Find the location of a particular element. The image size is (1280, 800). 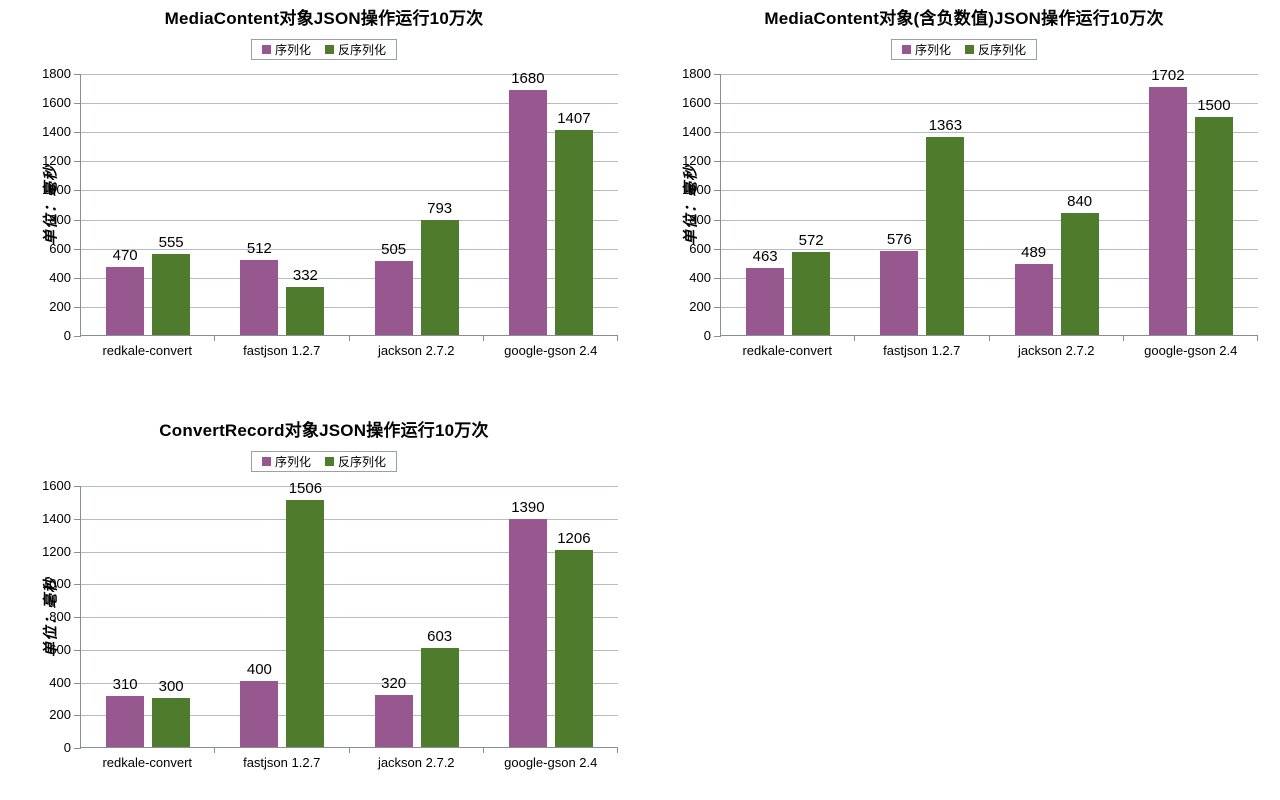

bar-value-label: 1506 is located at coordinates (305, 488).